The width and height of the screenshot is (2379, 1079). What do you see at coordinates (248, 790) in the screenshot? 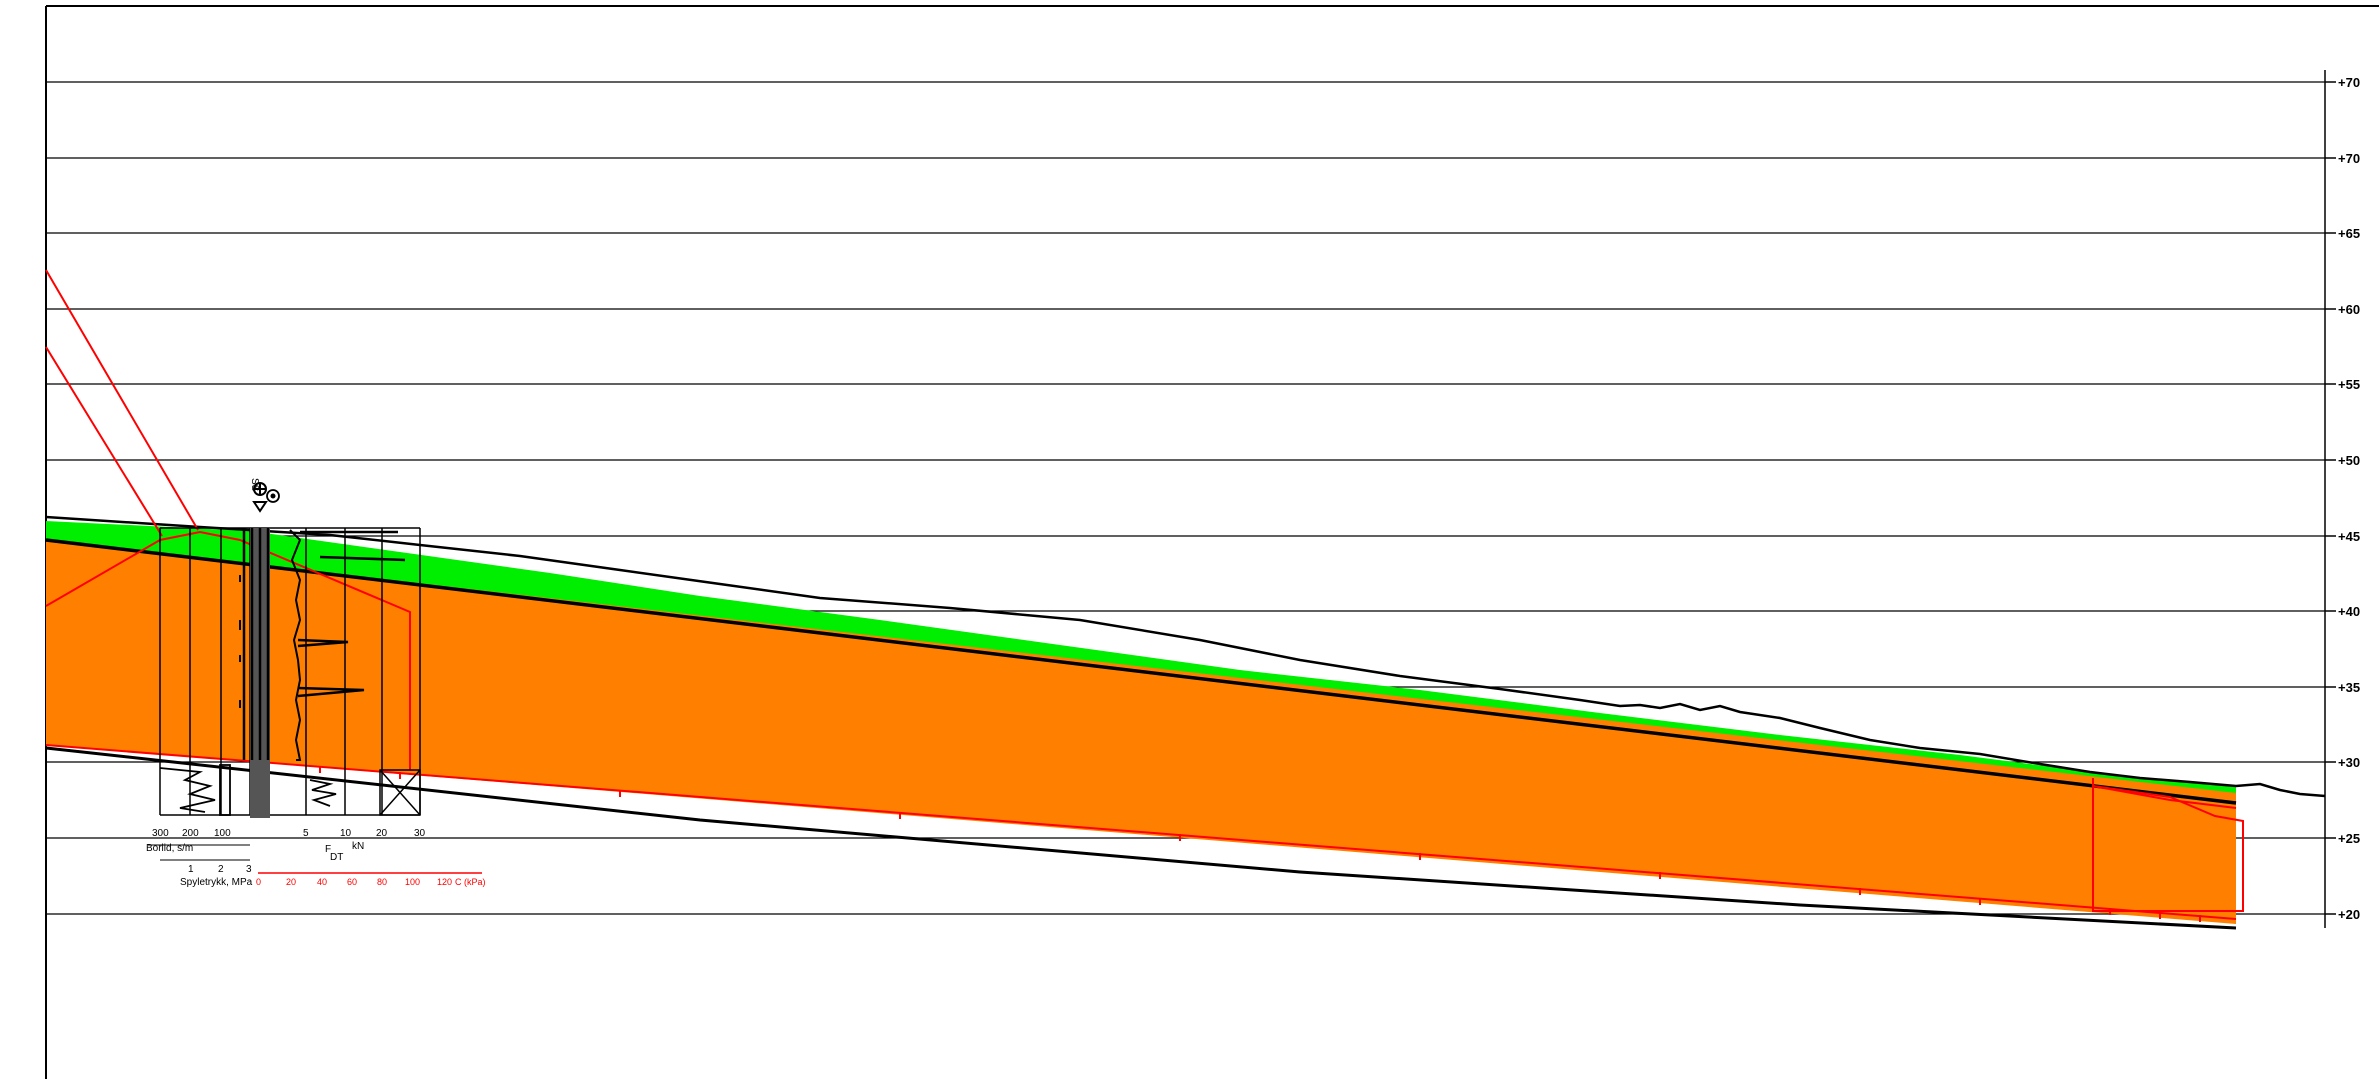
I see `bedrock-log-trace` at bounding box center [248, 790].